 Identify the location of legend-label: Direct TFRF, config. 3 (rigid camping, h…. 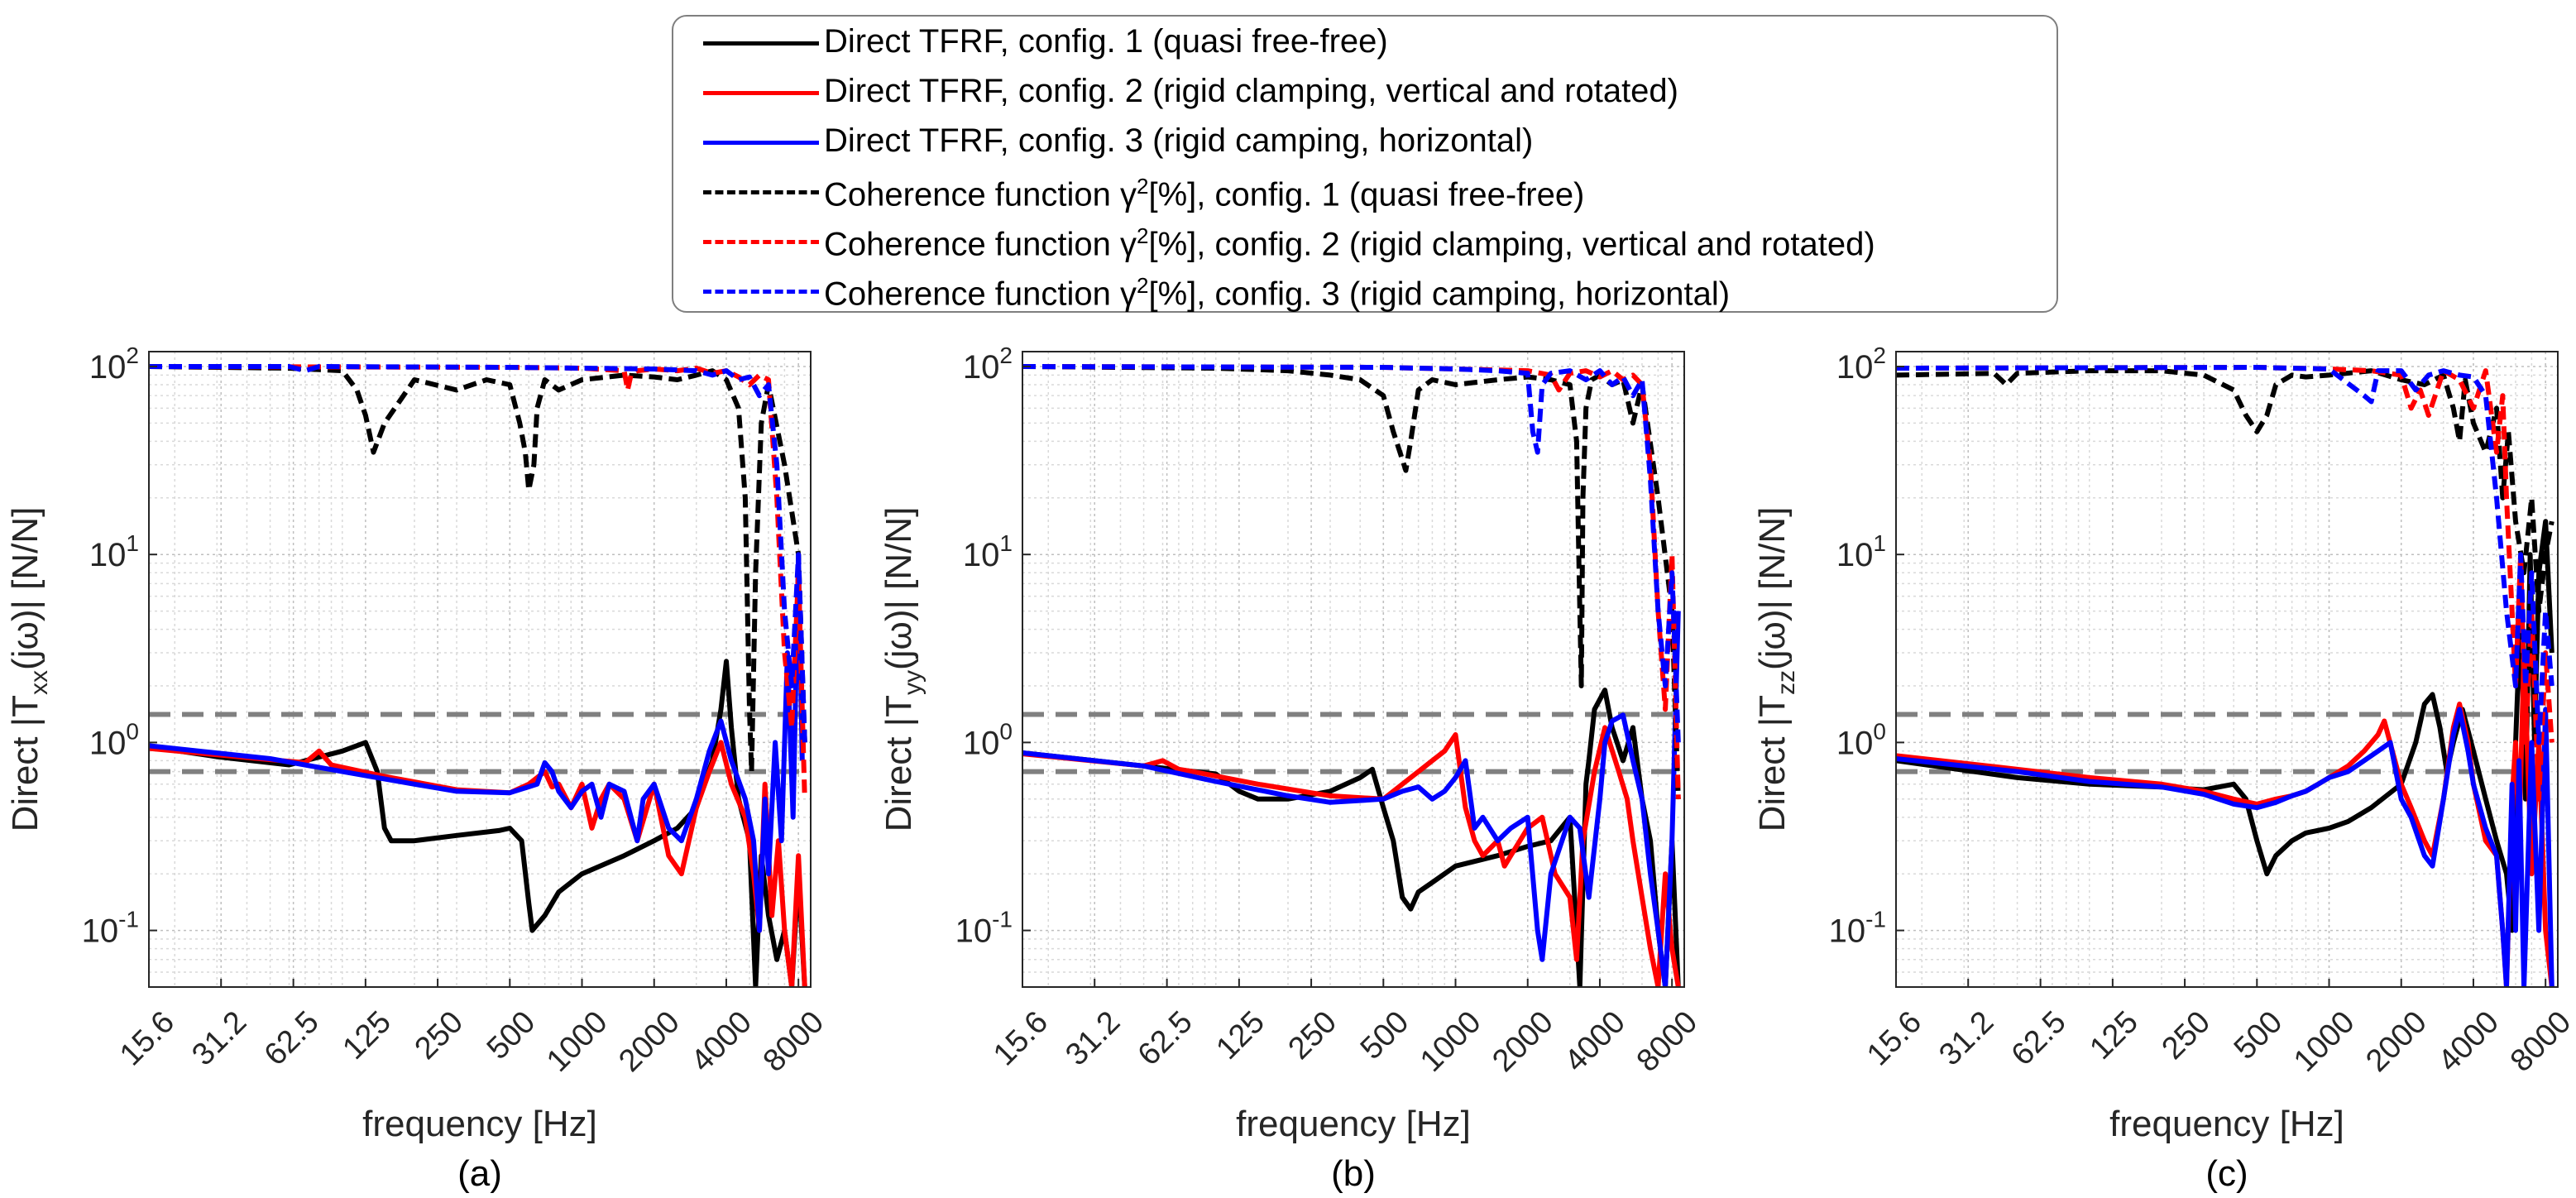
(1179, 141).